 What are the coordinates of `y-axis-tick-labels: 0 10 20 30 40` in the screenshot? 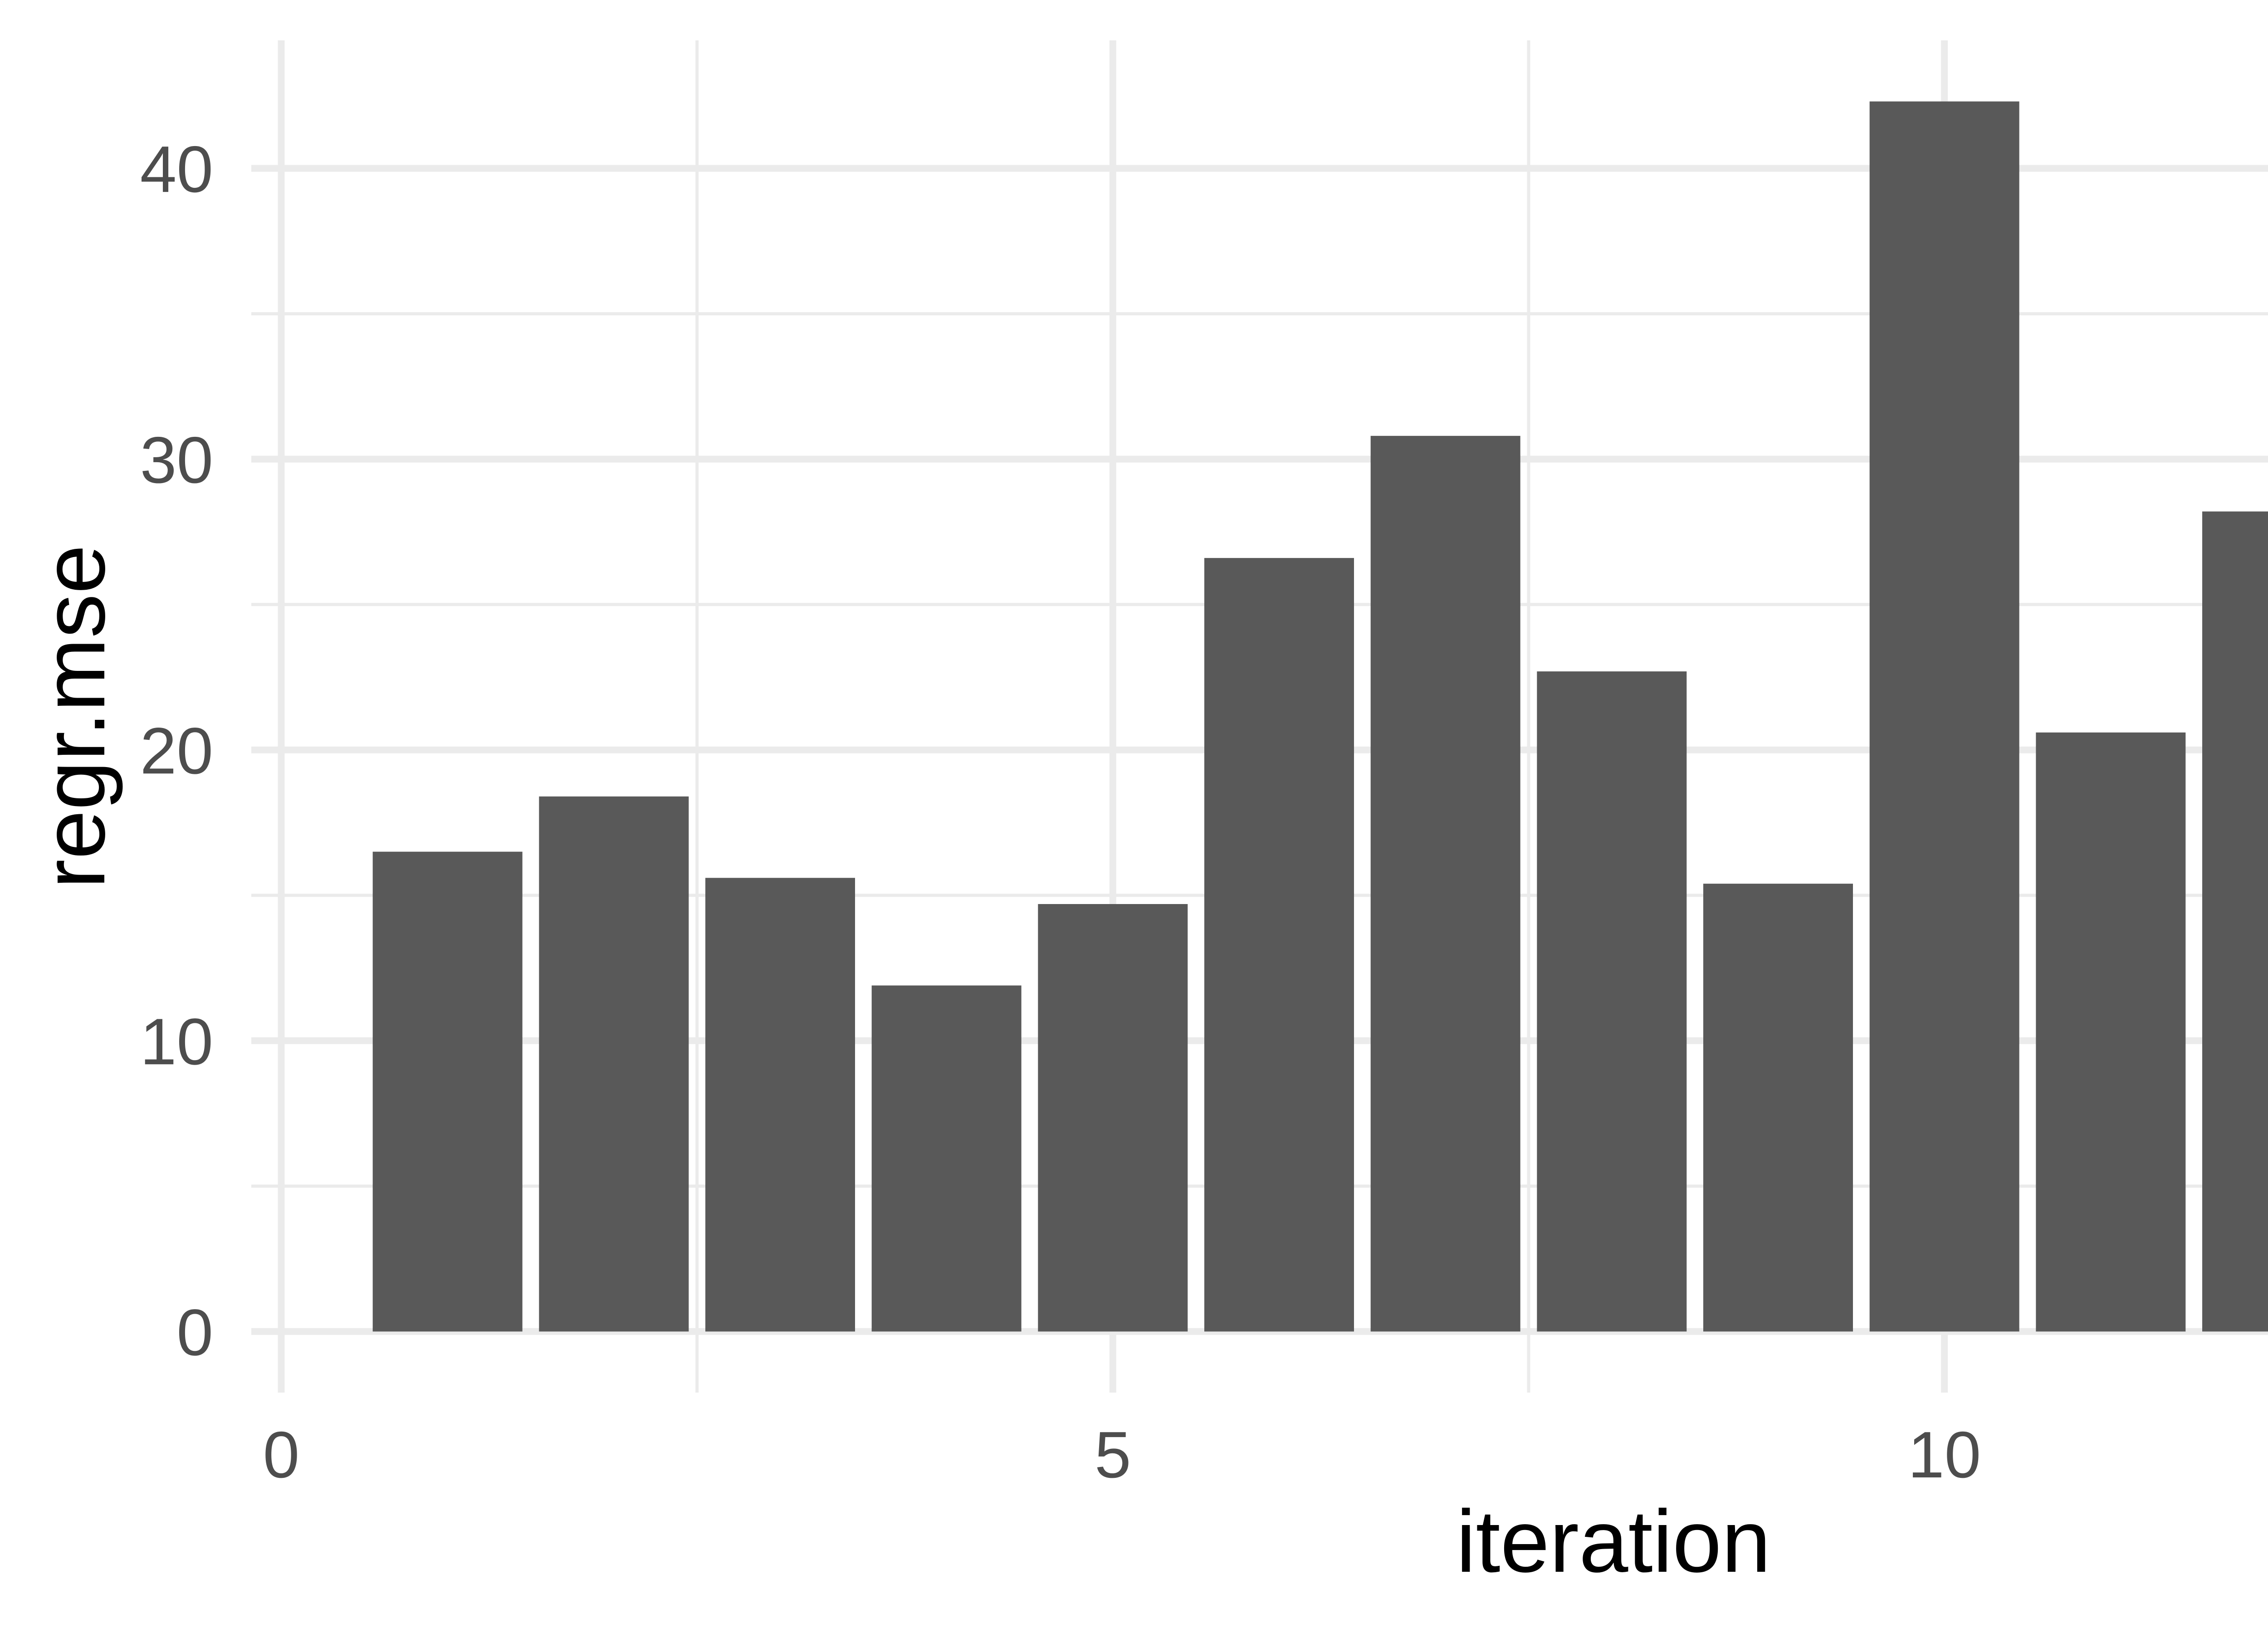 It's located at (177, 750).